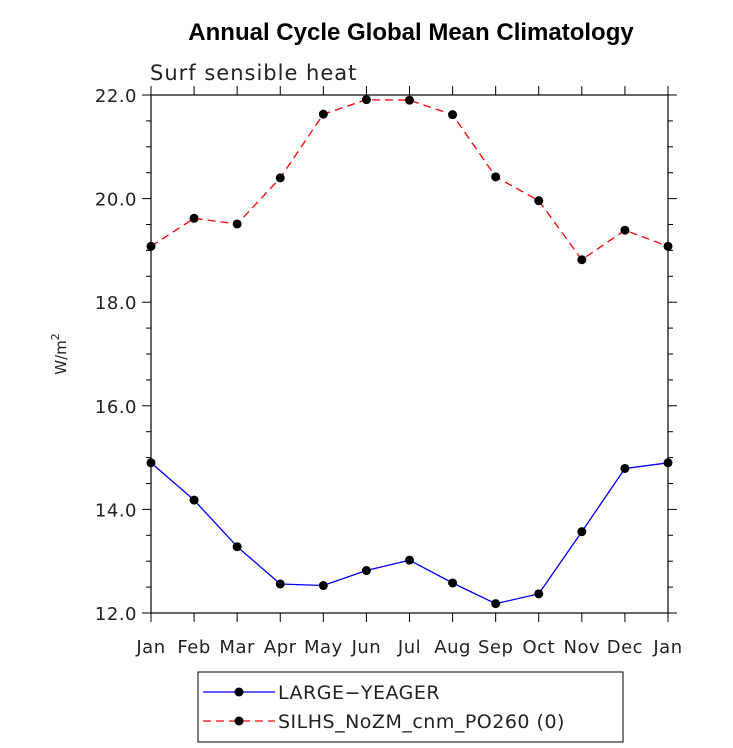  I want to click on x-tick-label: May, so click(323, 647).